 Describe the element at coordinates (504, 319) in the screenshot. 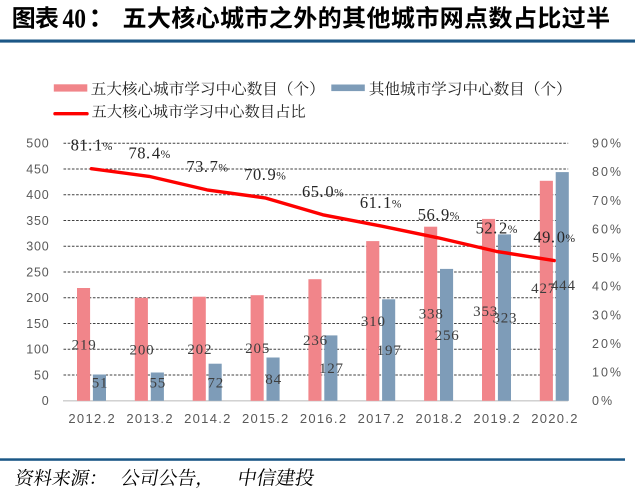

I see `svg-text: 323` at that location.